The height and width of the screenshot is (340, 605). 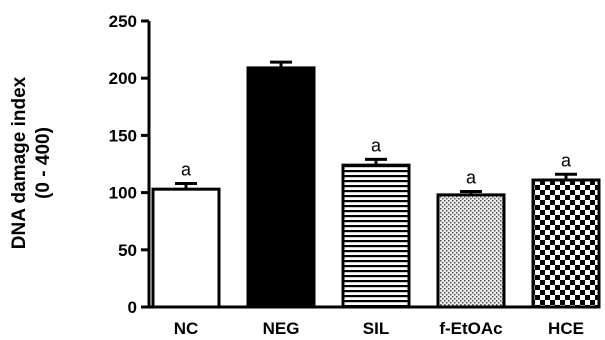 I want to click on y-ticks: 0 50 100 150 200 250, so click(x=129, y=164).